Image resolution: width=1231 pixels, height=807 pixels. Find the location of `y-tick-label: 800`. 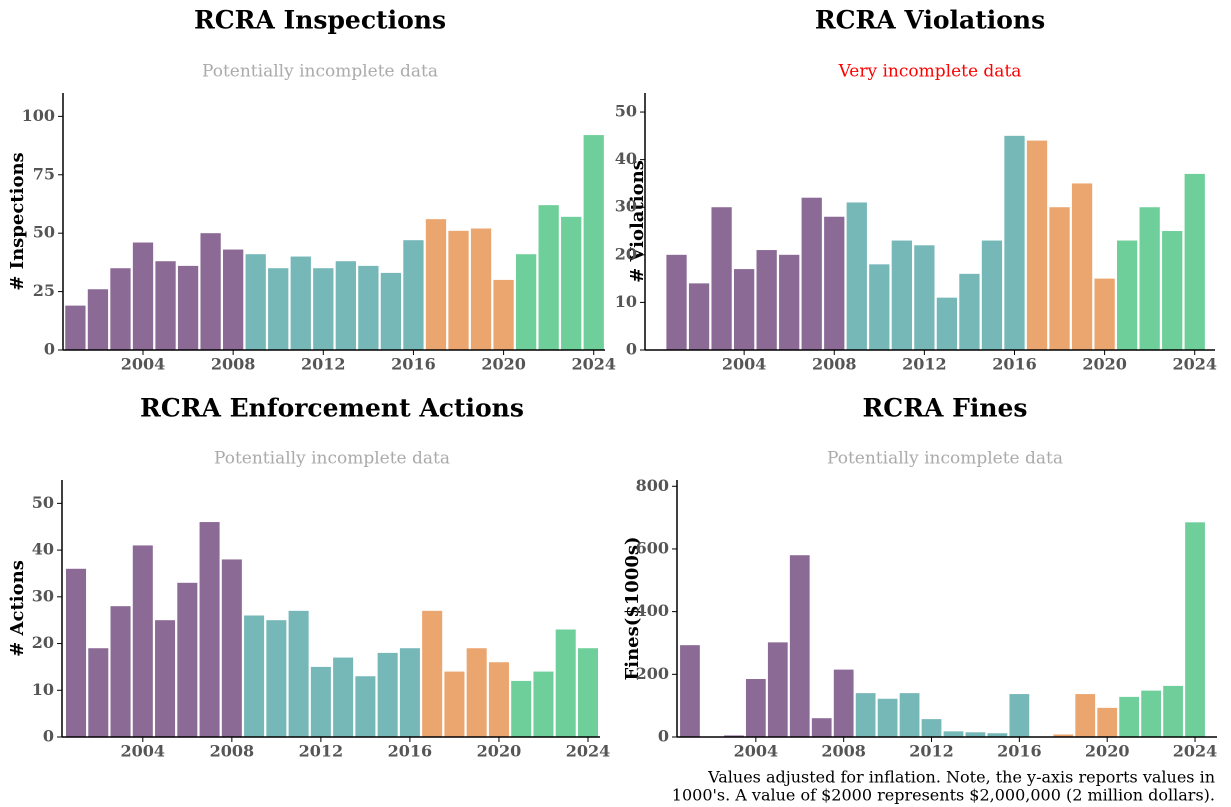

y-tick-label: 800 is located at coordinates (652, 485).